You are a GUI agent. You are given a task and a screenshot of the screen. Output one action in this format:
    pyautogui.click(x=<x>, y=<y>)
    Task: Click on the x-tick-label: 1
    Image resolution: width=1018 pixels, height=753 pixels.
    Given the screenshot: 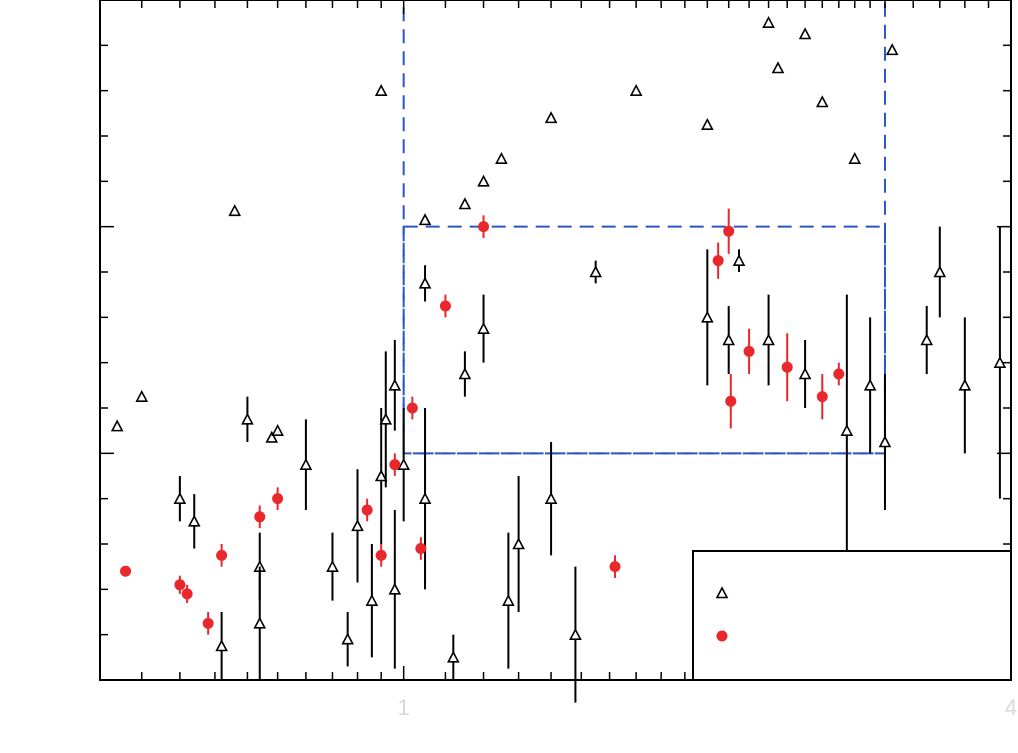 What is the action you would take?
    pyautogui.click(x=404, y=707)
    